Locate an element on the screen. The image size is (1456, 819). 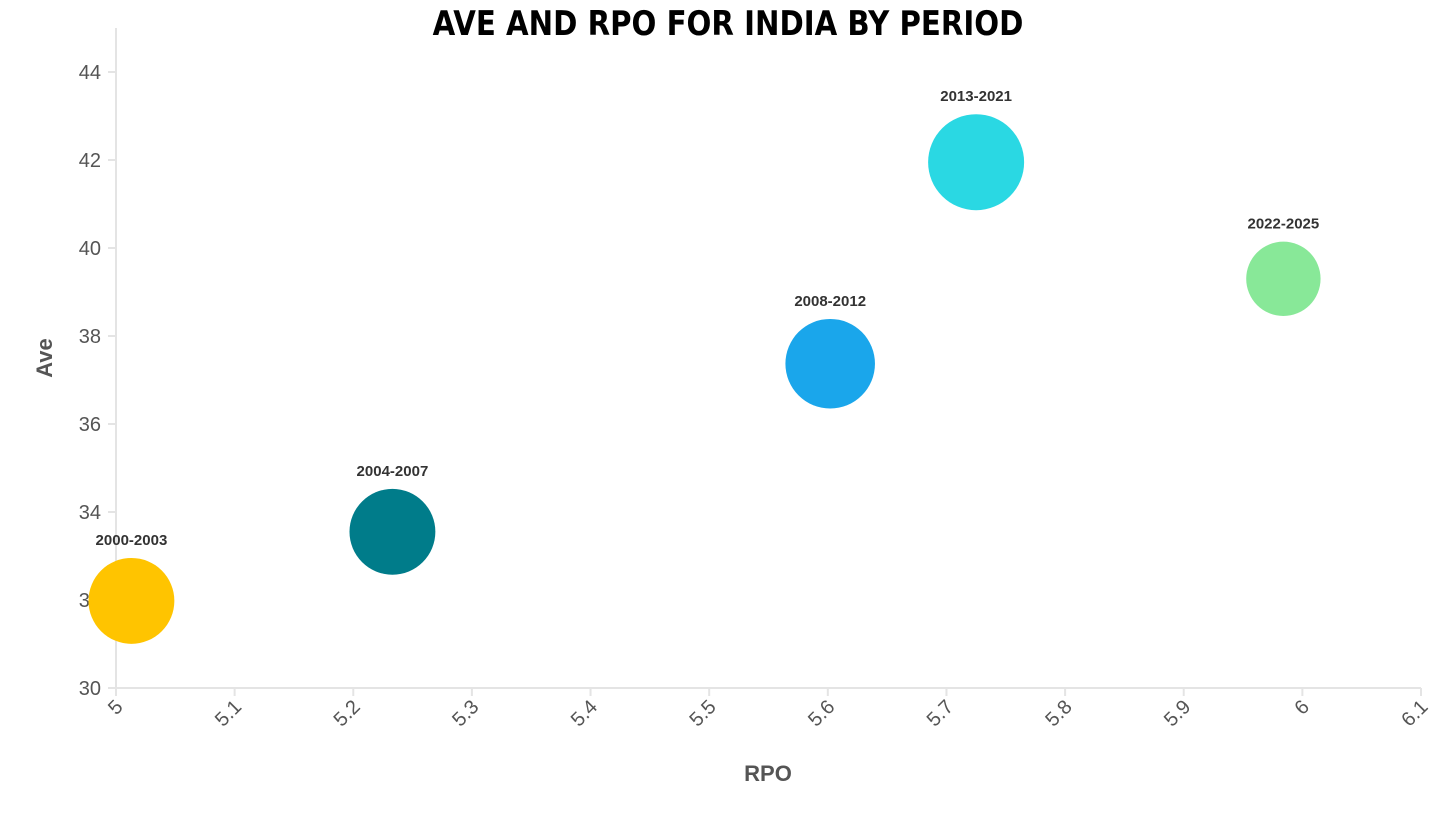
y-tick-label: 44 is located at coordinates (90, 73).